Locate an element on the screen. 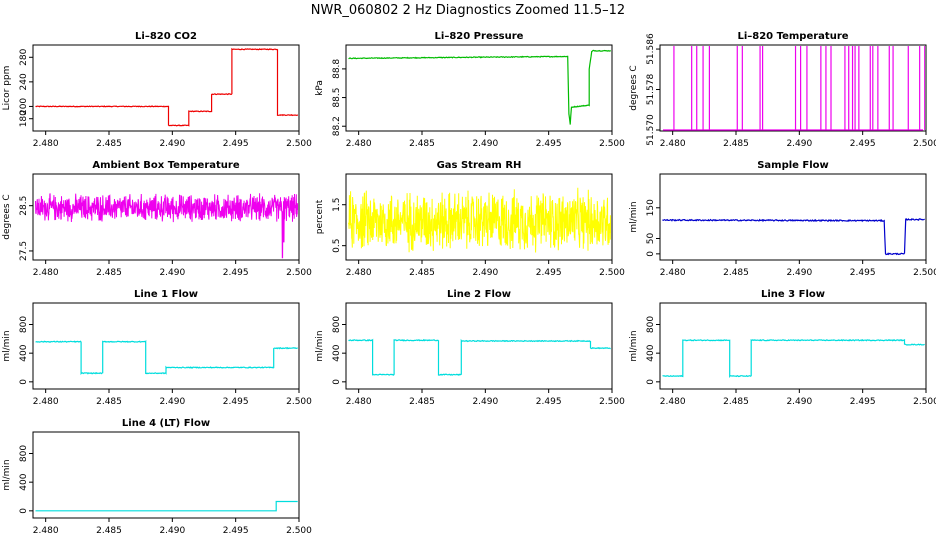 This screenshot has width=936, height=540. panel-title: Li–820 CO2 is located at coordinates (166, 36).